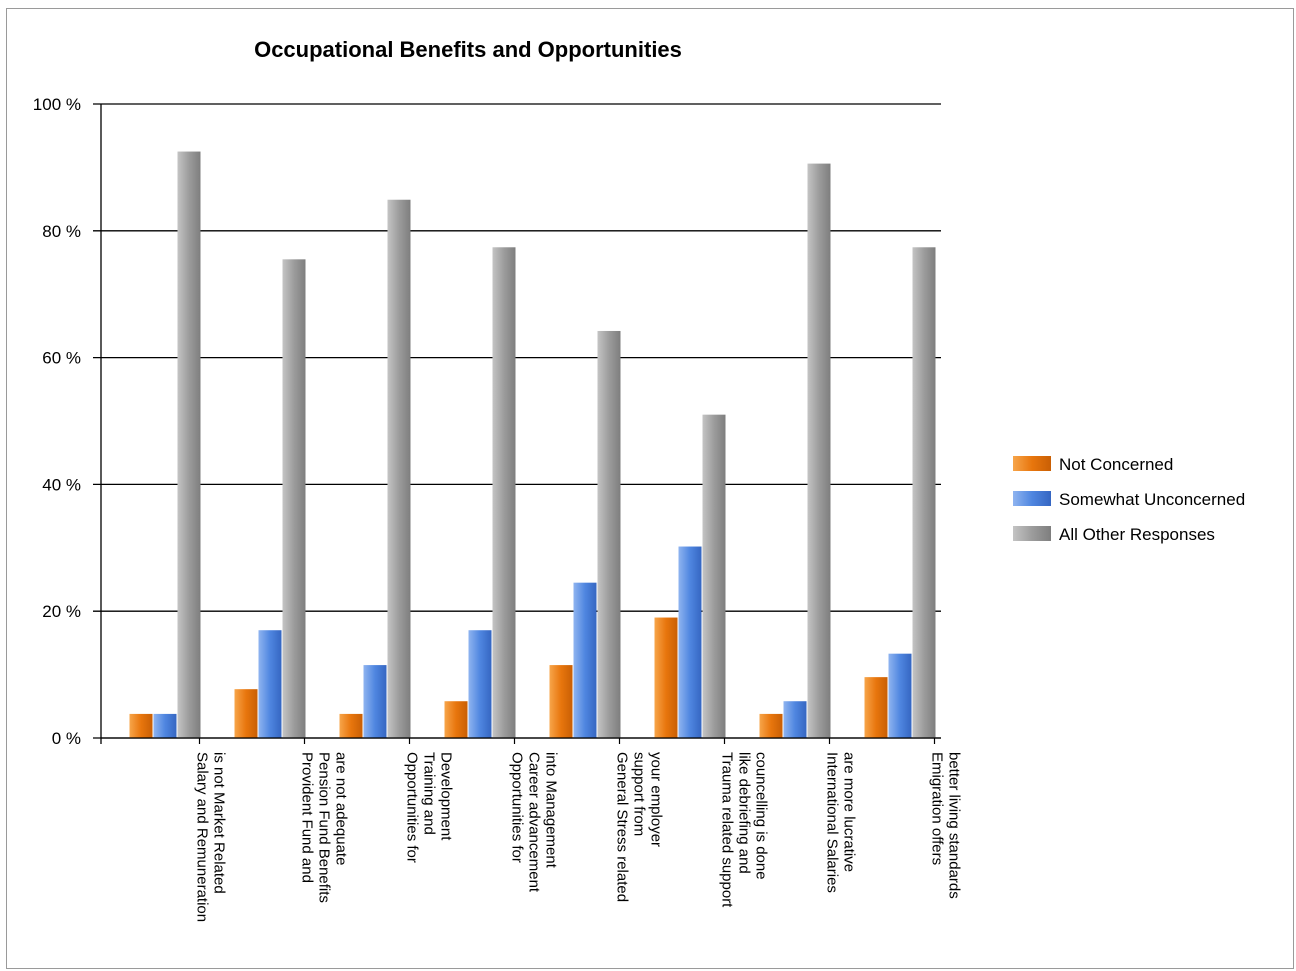 The image size is (1296, 971). Describe the element at coordinates (341, 808) in the screenshot. I see `x-tick-label-line: are not adequate` at that location.